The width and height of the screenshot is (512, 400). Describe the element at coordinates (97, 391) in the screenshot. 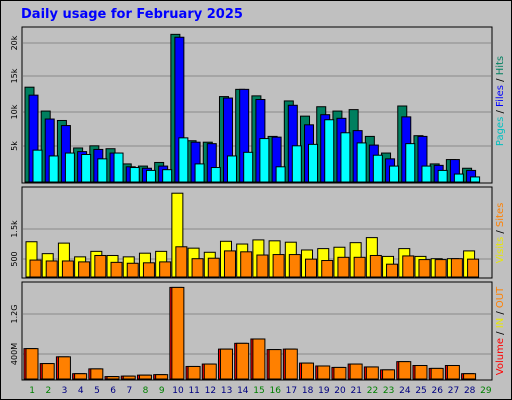

I see `x-tick-label-day-5: 5` at that location.